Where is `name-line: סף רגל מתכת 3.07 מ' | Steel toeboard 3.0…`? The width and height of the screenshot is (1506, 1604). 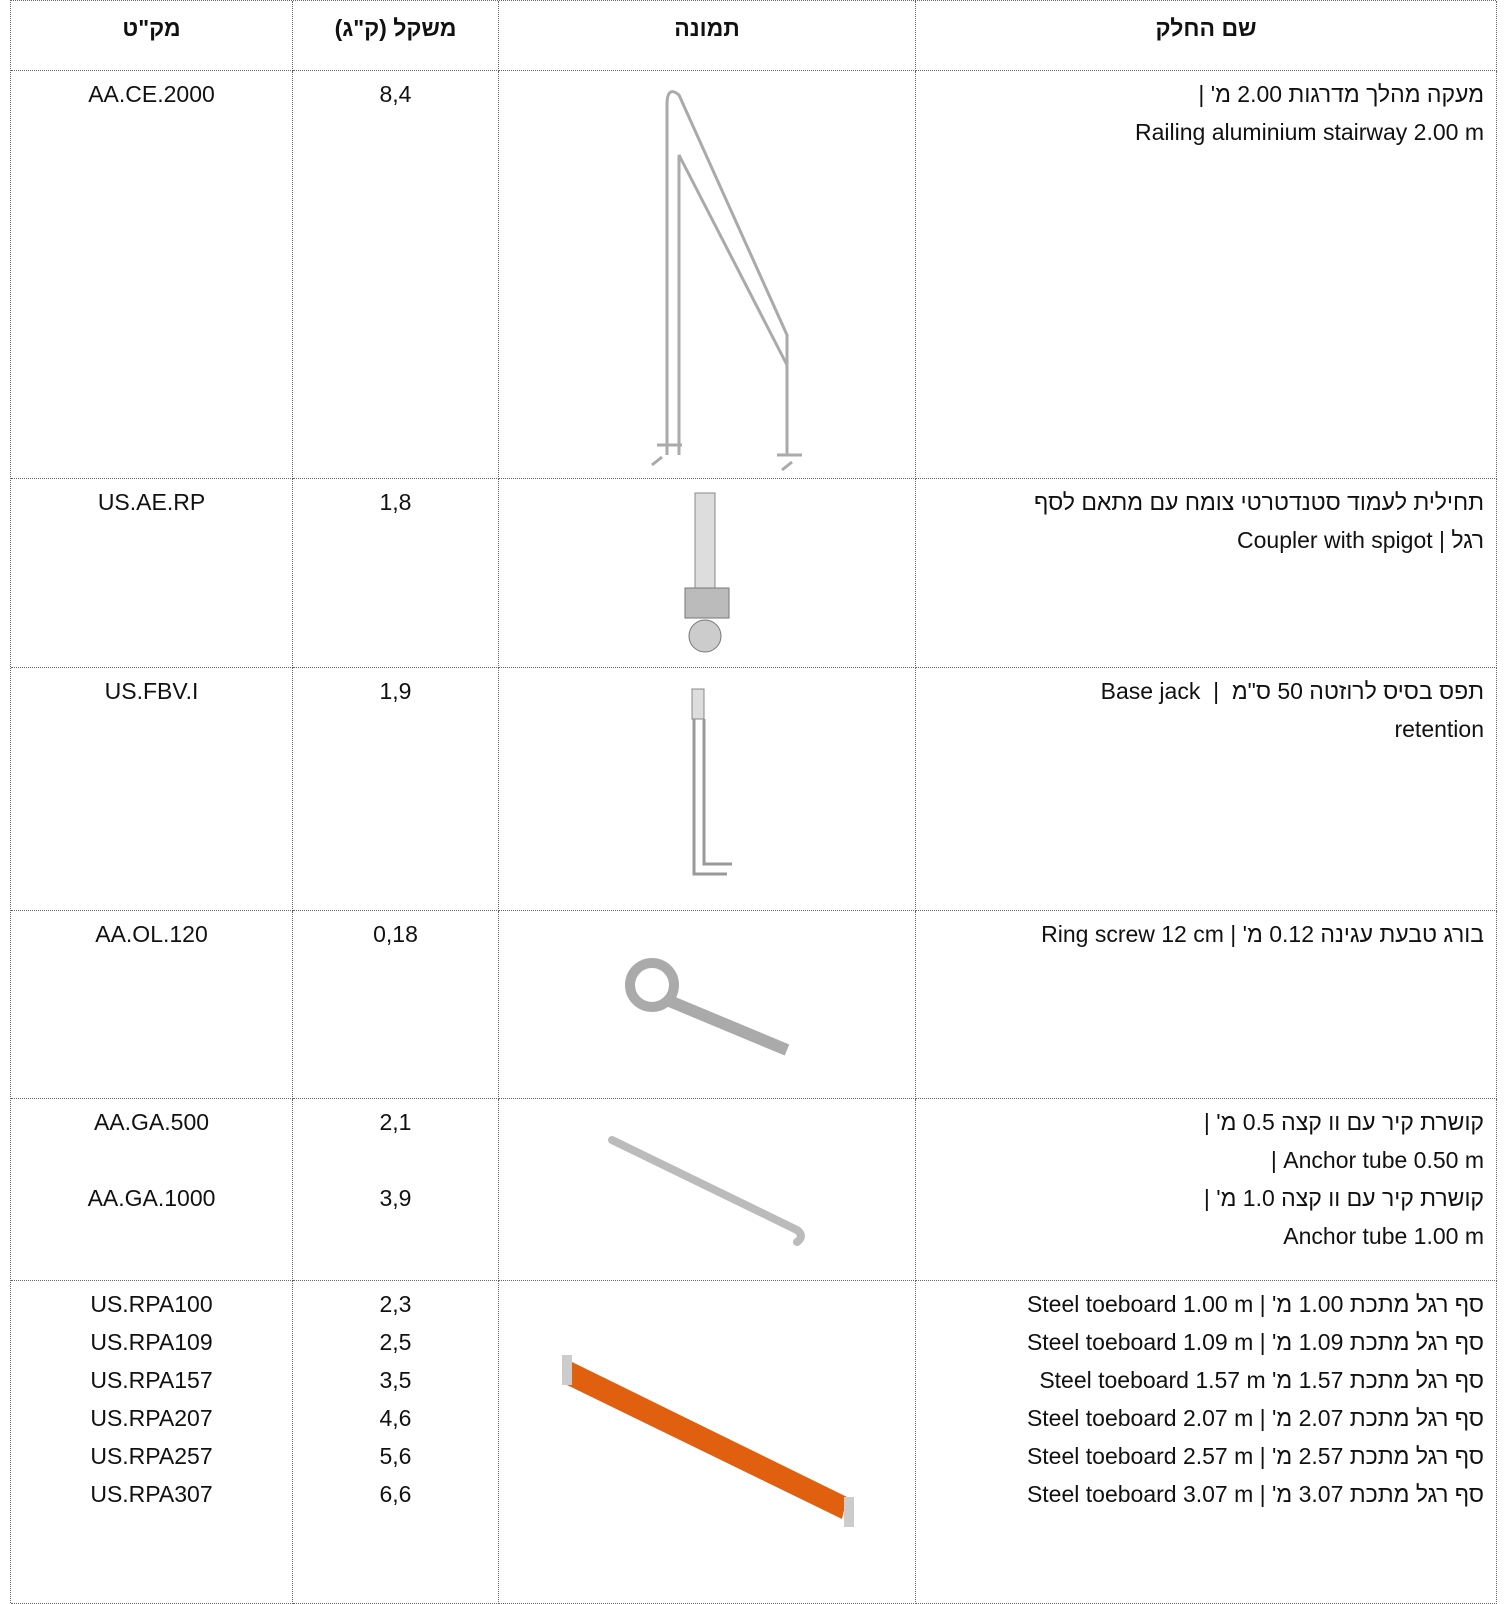 name-line: סף רגל מתכת 3.07 מ' | Steel toeboard 3.0… is located at coordinates (1255, 1494).